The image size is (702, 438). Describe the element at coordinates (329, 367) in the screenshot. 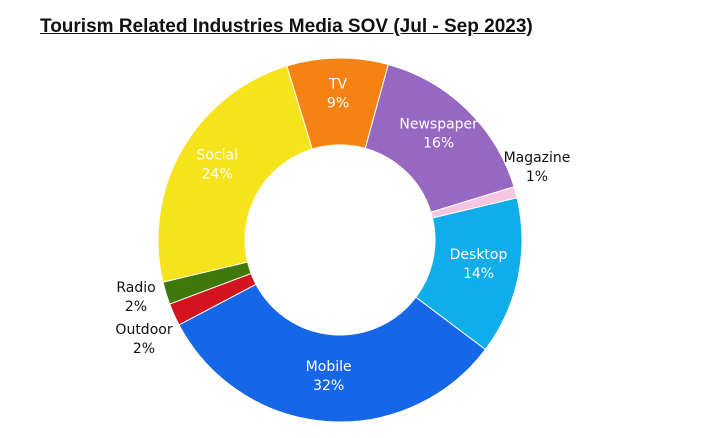

I see `slice-name-mobile: Mobile` at that location.